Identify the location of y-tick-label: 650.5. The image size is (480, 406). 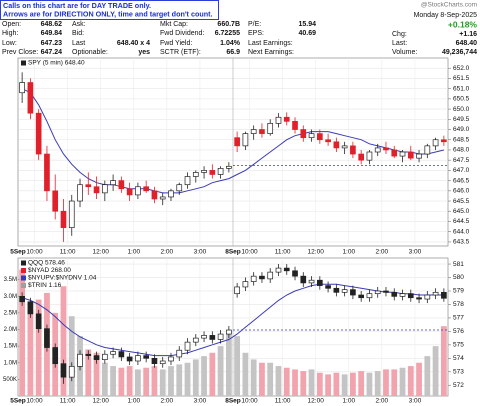
(461, 99).